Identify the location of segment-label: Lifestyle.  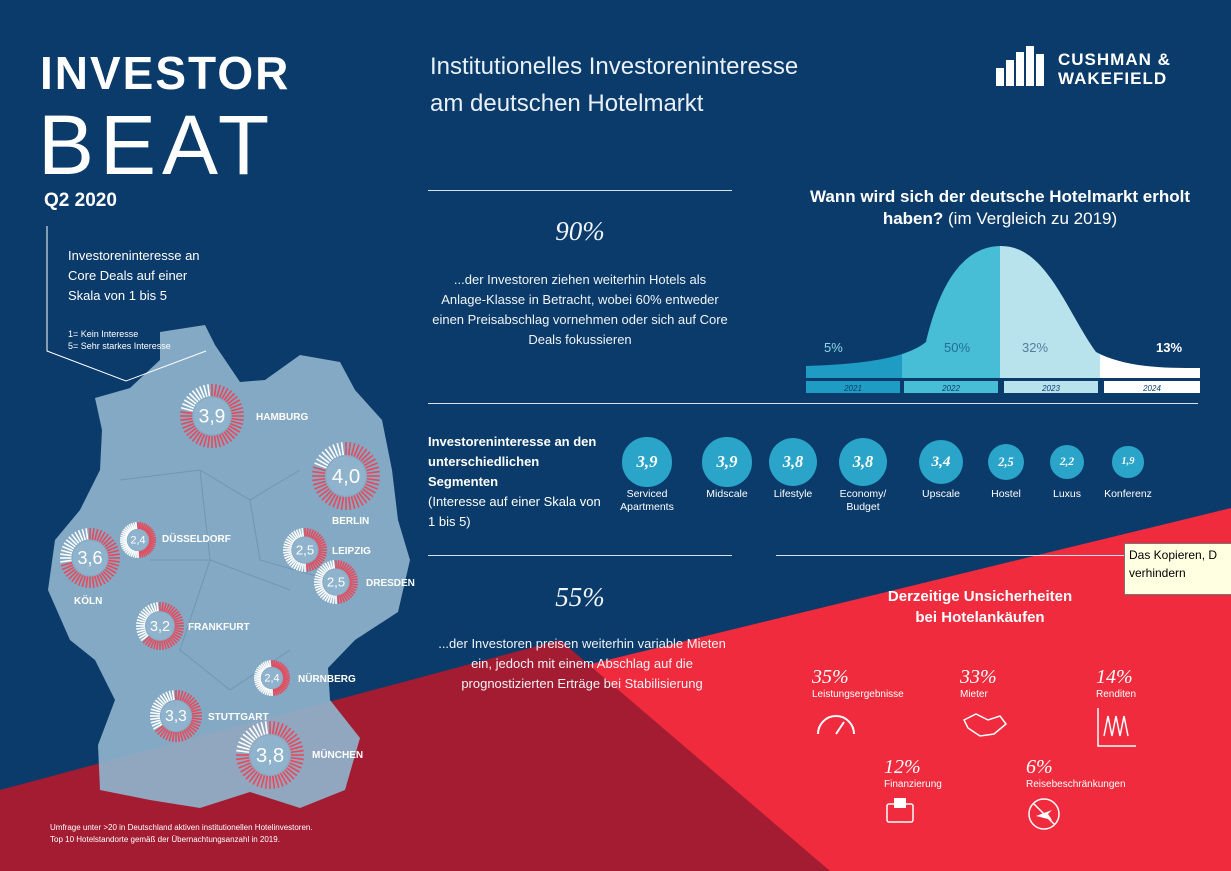
(793, 494).